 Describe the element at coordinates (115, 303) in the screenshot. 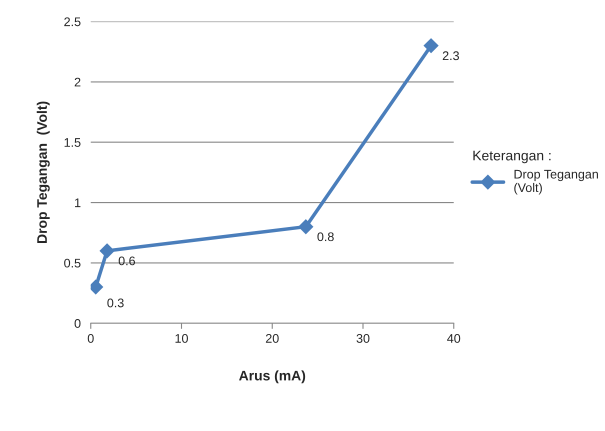

I see `data-label: 0.3` at that location.